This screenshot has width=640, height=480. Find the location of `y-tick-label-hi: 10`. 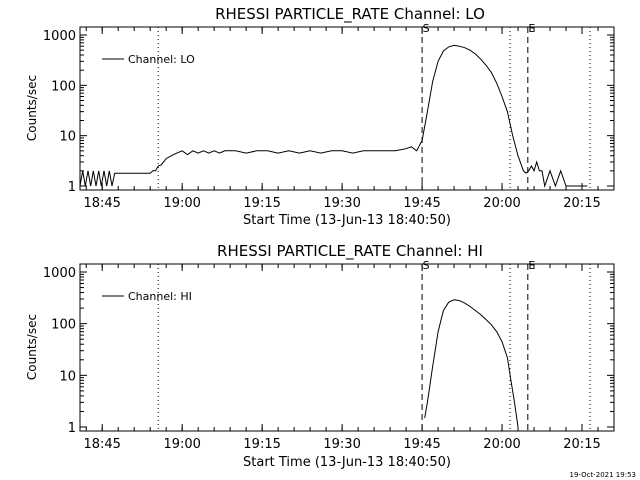

y-tick-label-hi: 10 is located at coordinates (67, 376).